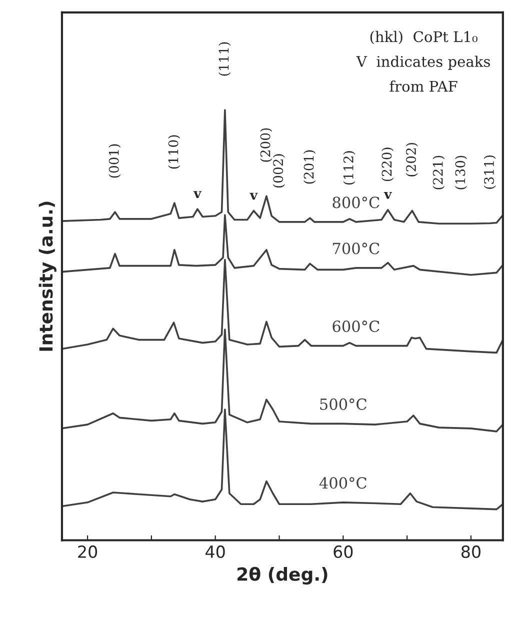 This screenshot has width=508, height=621. I want to click on annotation: (112), so click(349, 168).